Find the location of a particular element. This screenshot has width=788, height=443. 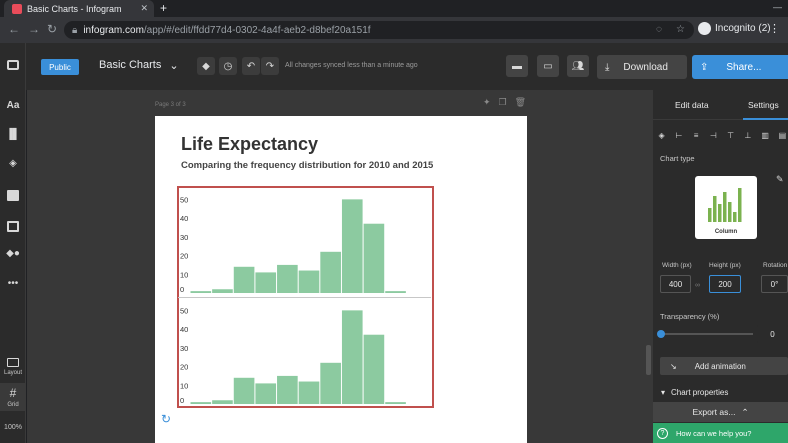

y-tick-label: 10 is located at coordinates (184, 274).